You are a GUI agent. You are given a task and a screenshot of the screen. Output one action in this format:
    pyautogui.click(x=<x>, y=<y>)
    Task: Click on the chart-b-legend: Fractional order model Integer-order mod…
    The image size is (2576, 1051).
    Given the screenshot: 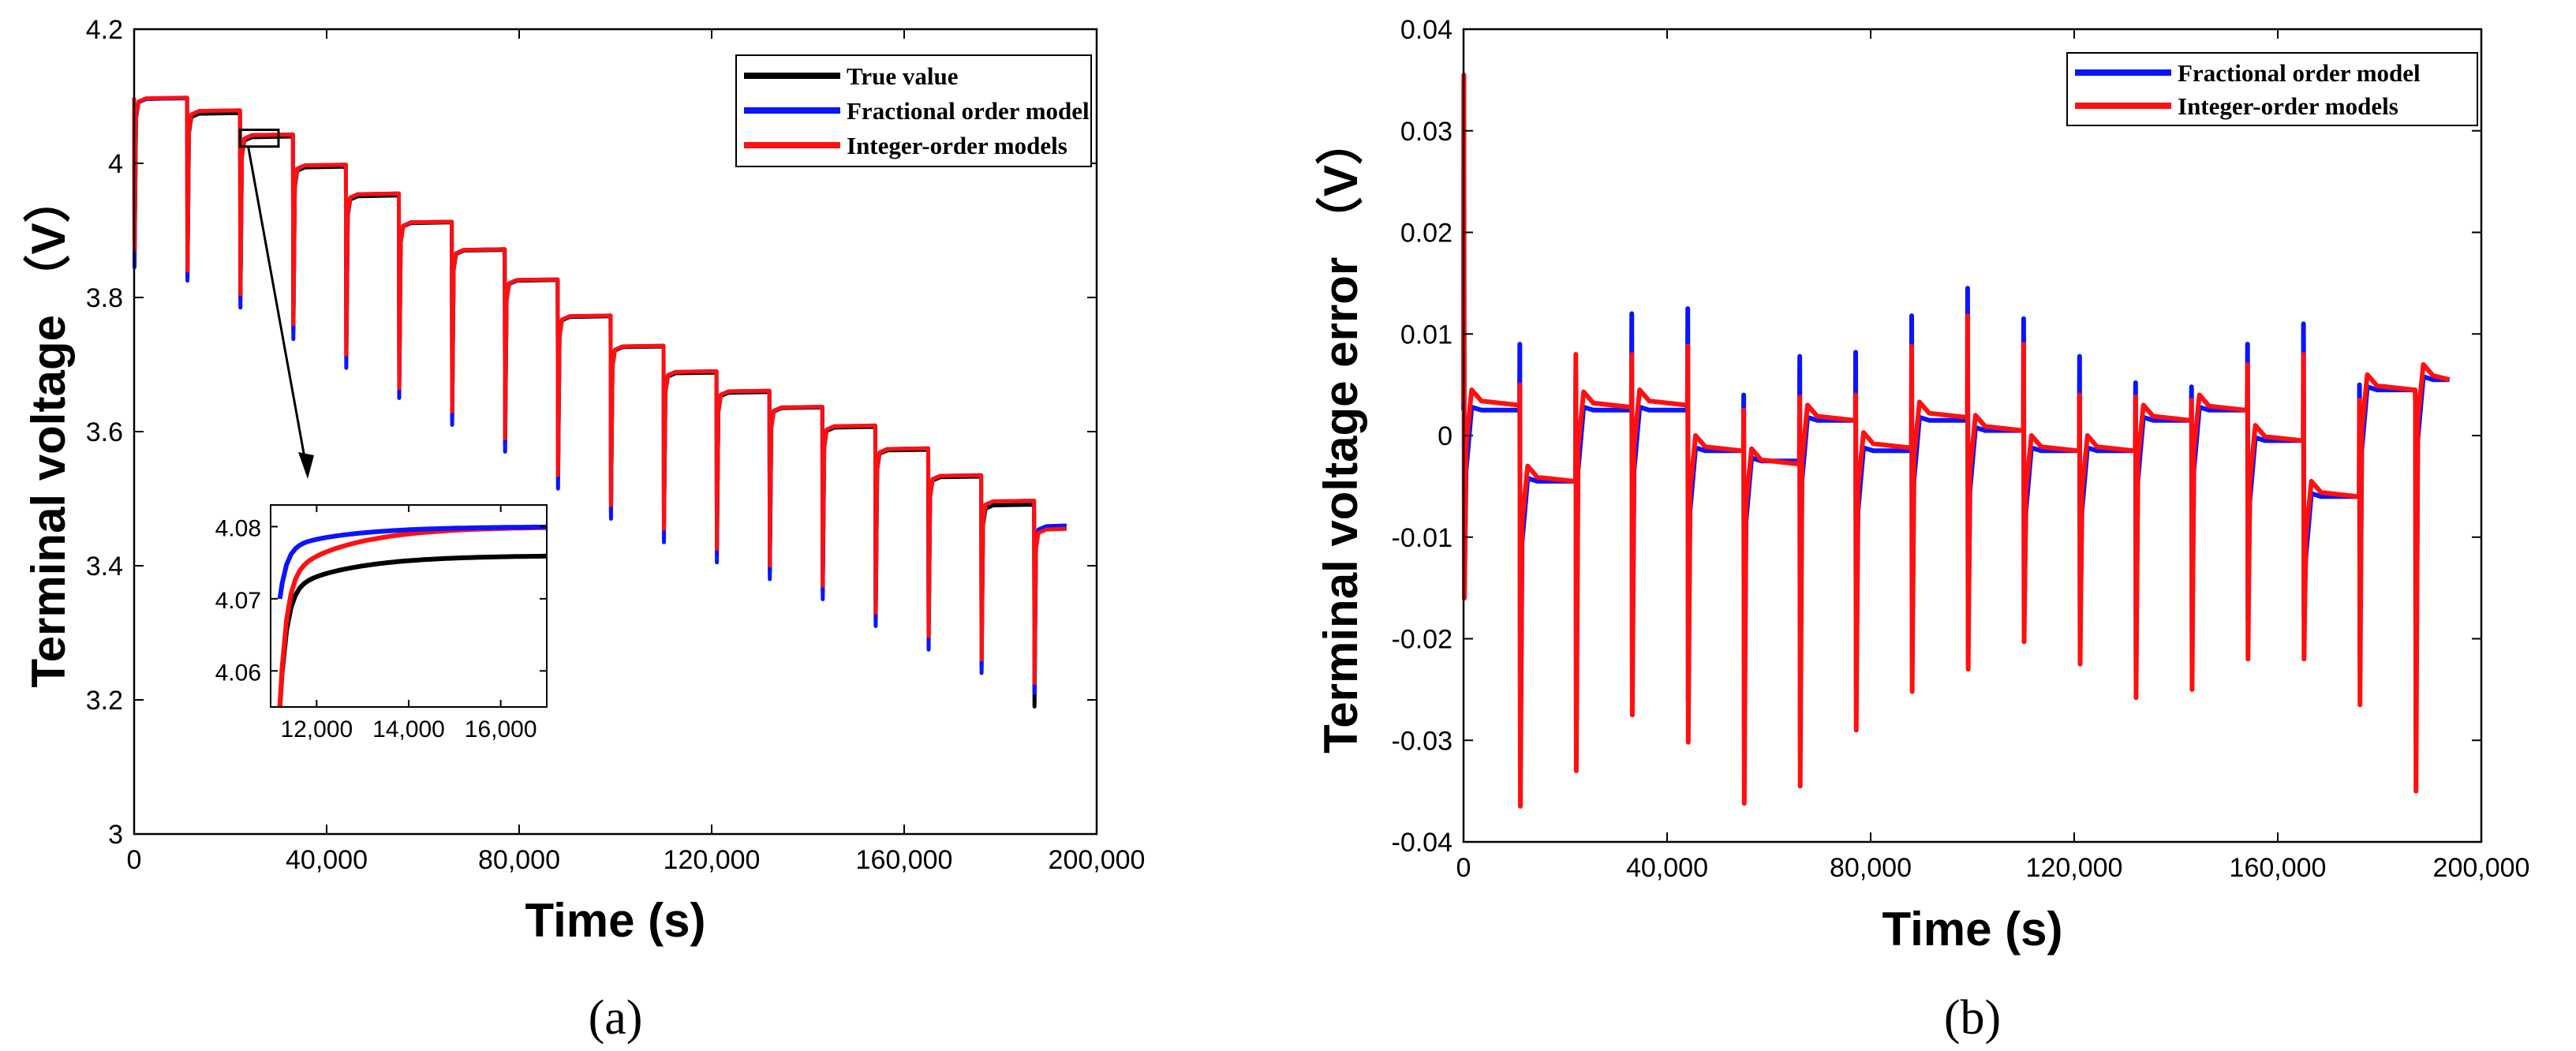 What is the action you would take?
    pyautogui.click(x=2272, y=89)
    